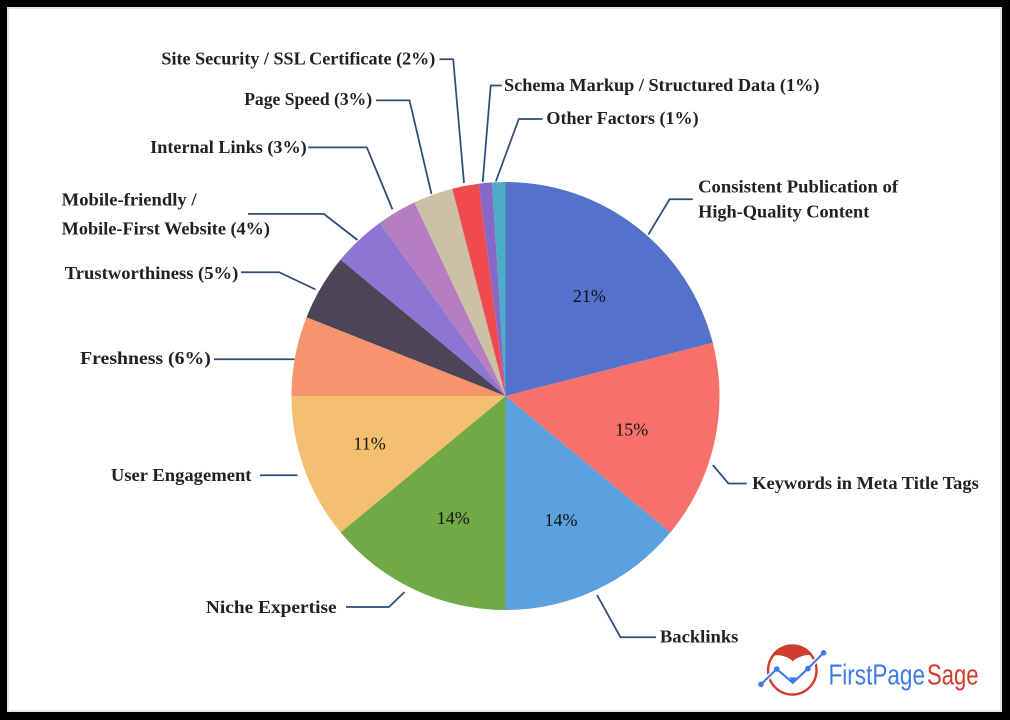  What do you see at coordinates (661, 85) in the screenshot?
I see `svg-text:Schema Markup / Structured Dat: Schema Markup / Structured Data (1%)` at bounding box center [661, 85].